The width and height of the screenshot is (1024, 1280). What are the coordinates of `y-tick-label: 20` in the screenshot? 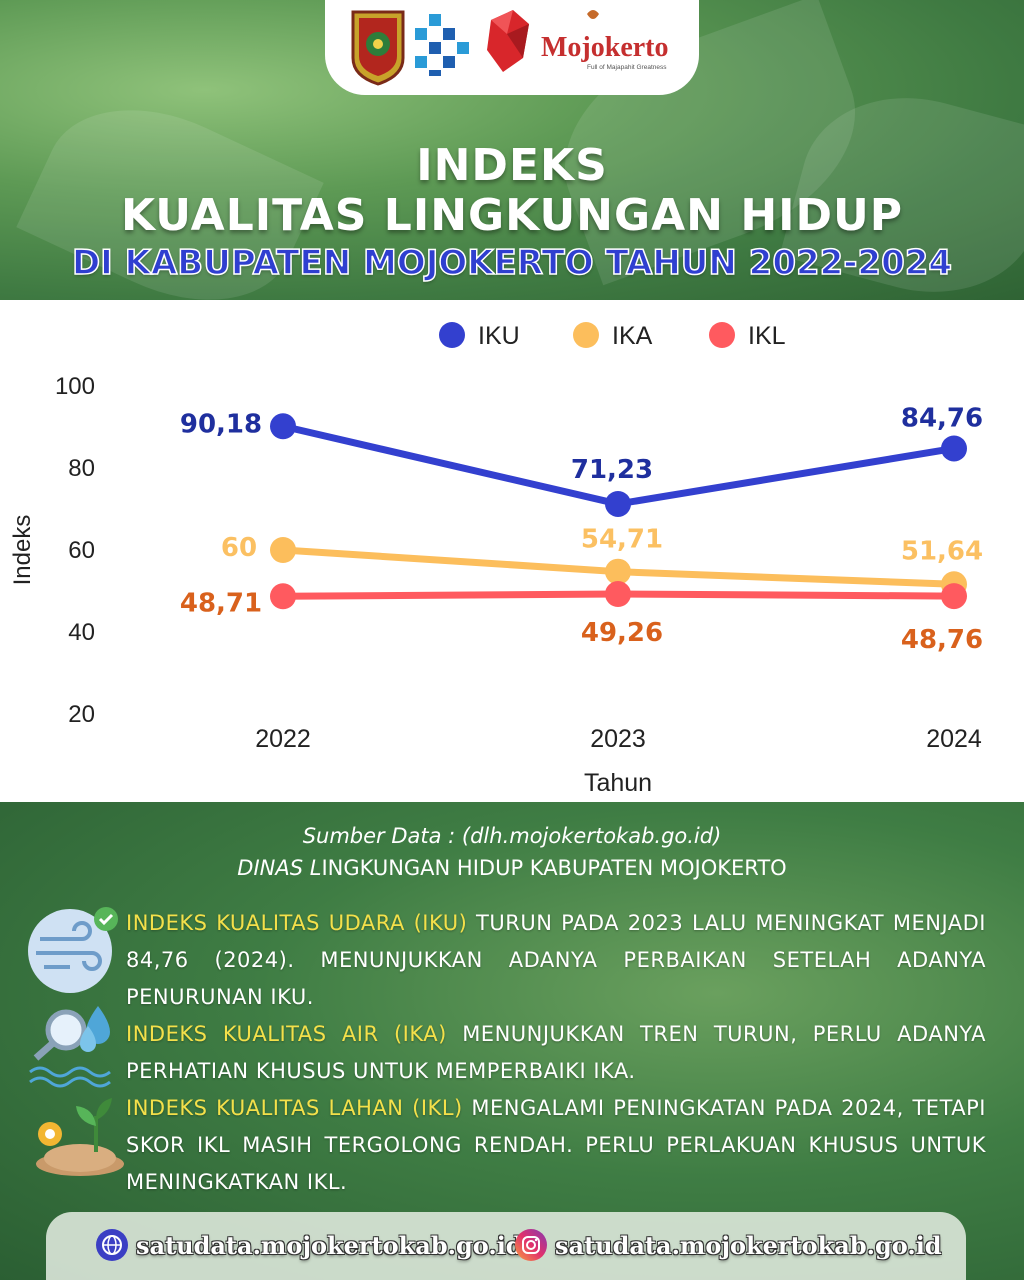 It's located at (81, 714).